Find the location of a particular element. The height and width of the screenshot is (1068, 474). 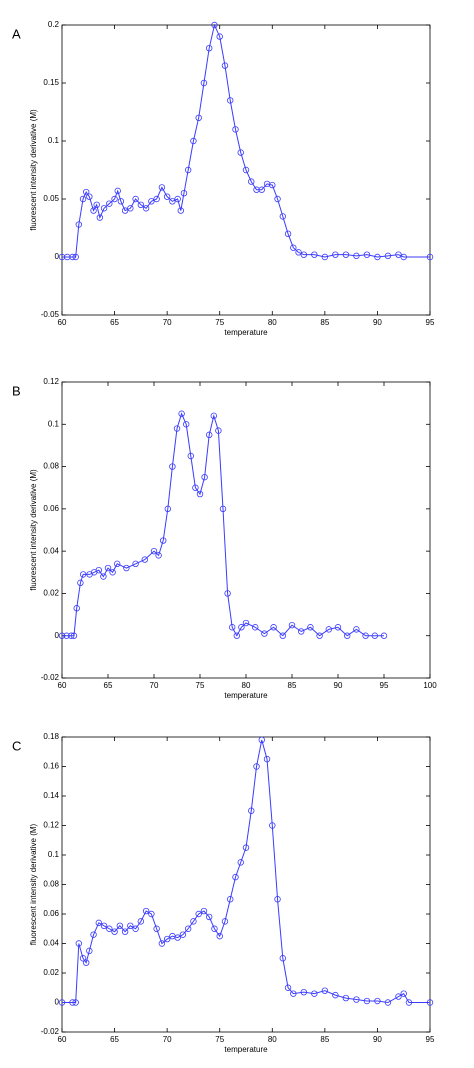

y-tick-label: 0.05 is located at coordinates (51, 198).